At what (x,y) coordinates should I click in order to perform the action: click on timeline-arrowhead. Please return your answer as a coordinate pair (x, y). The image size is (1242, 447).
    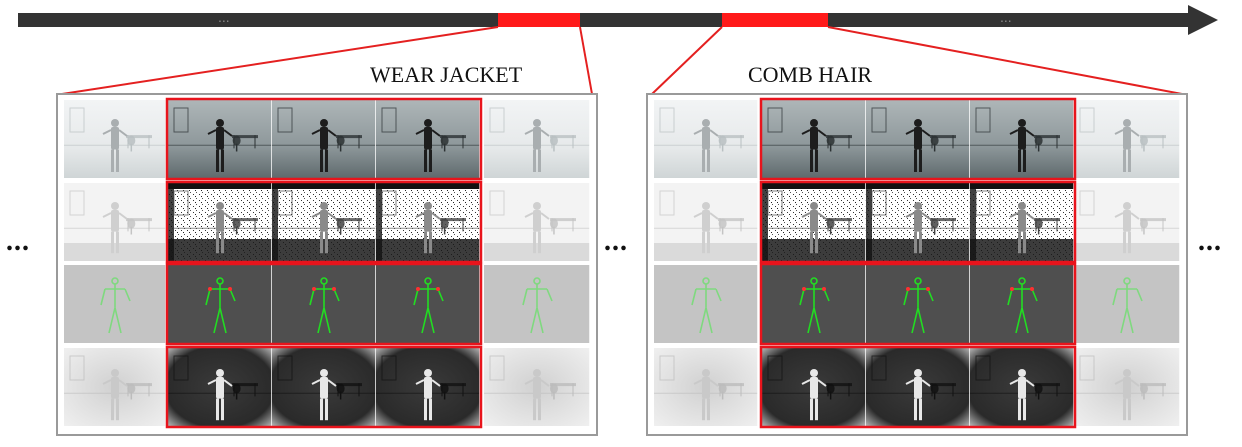
    Looking at the image, I should click on (1203, 20).